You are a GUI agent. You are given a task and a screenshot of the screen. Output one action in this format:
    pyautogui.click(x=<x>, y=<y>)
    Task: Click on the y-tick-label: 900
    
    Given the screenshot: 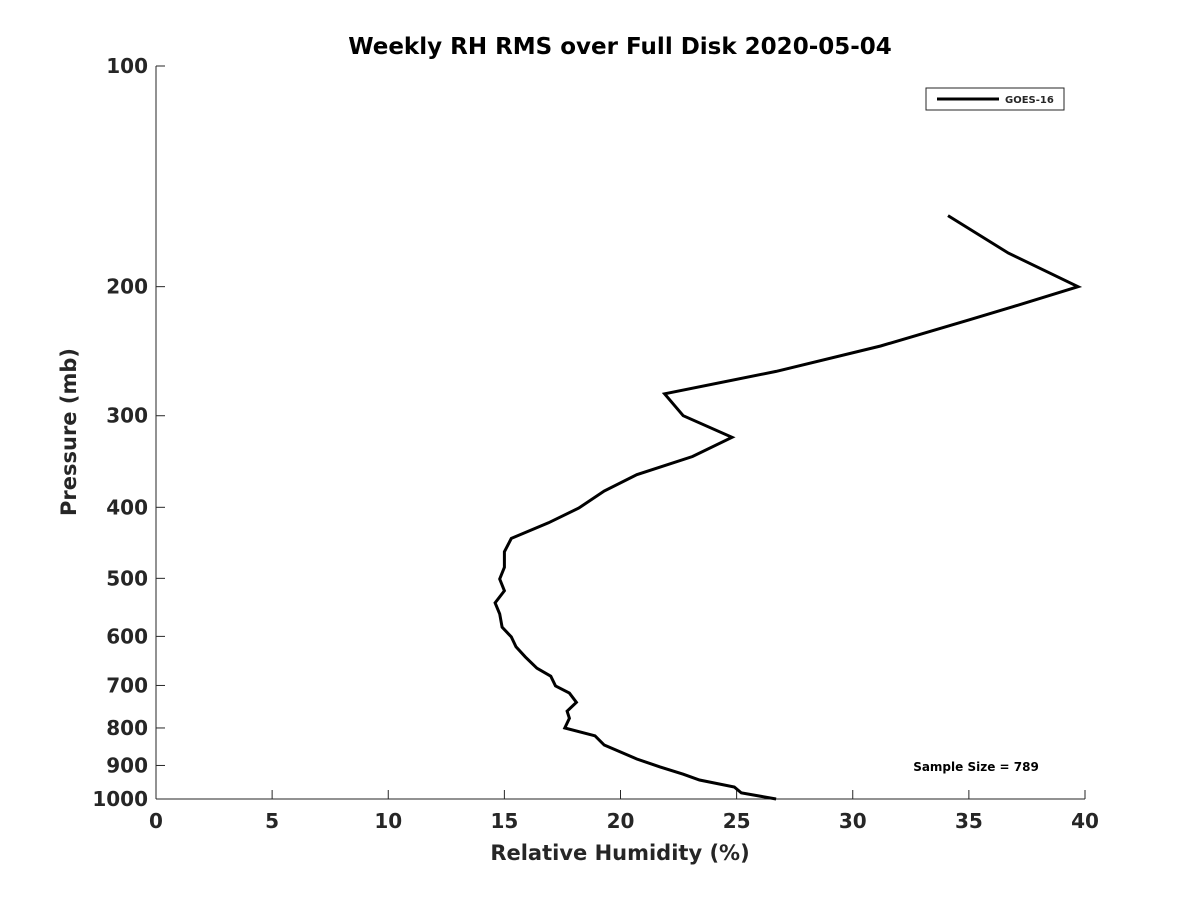 What is the action you would take?
    pyautogui.click(x=127, y=765)
    